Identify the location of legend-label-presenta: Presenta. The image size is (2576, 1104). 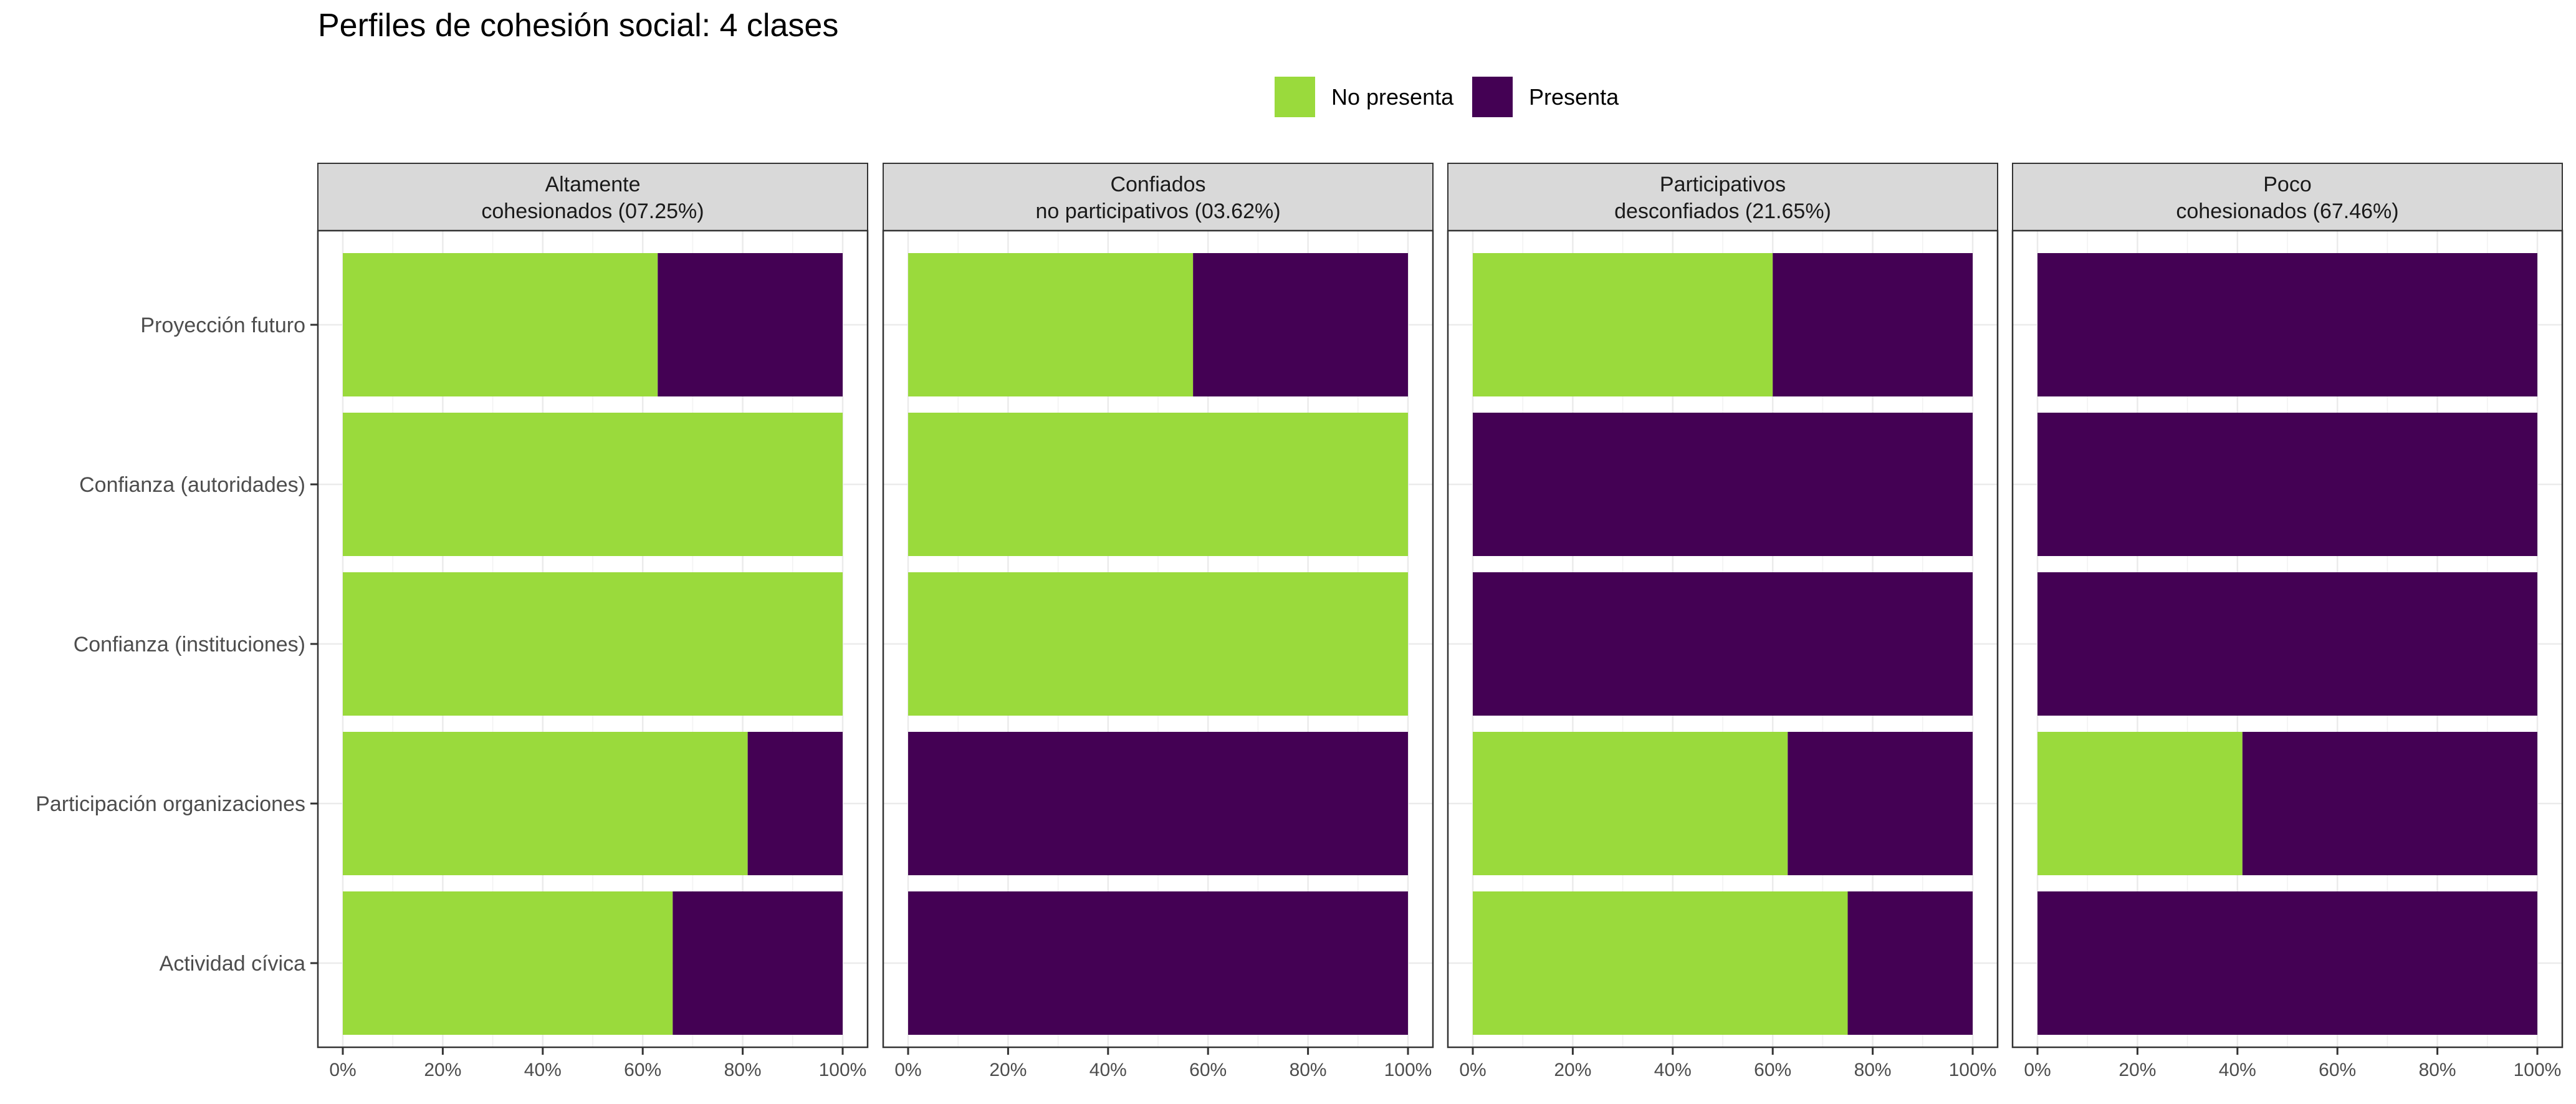
(1574, 97).